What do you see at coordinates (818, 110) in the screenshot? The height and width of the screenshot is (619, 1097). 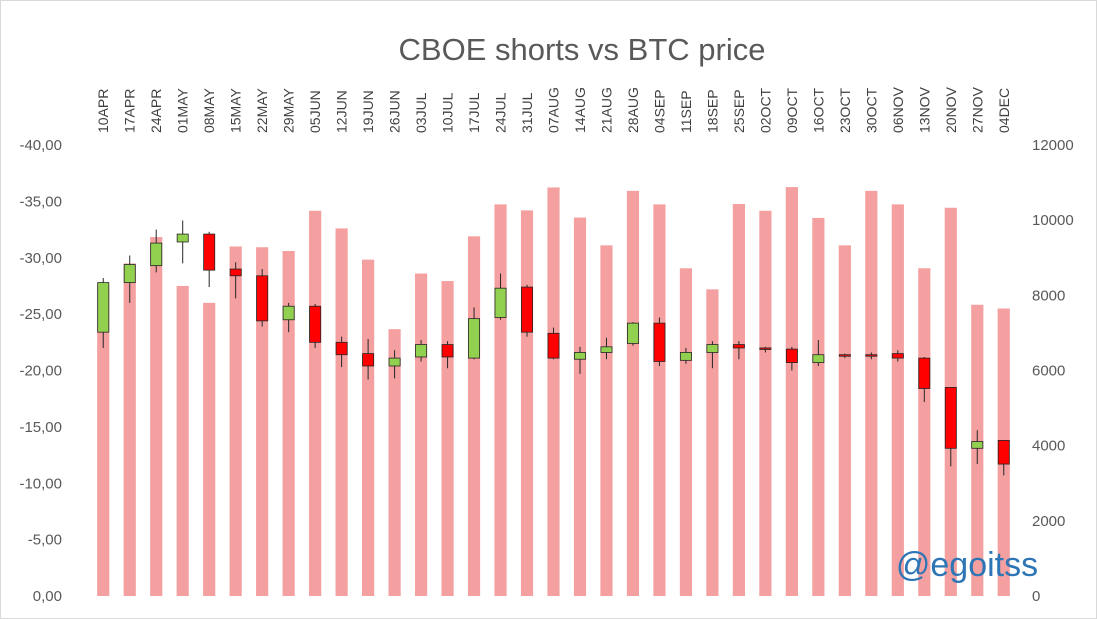 I see `category-label: 16OCT` at bounding box center [818, 110].